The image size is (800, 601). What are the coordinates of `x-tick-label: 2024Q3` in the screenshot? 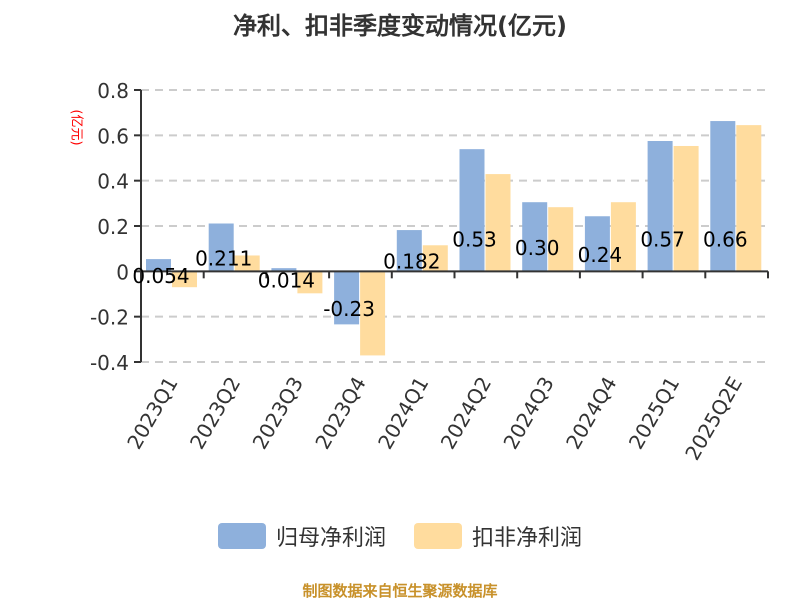 It's located at (528, 413).